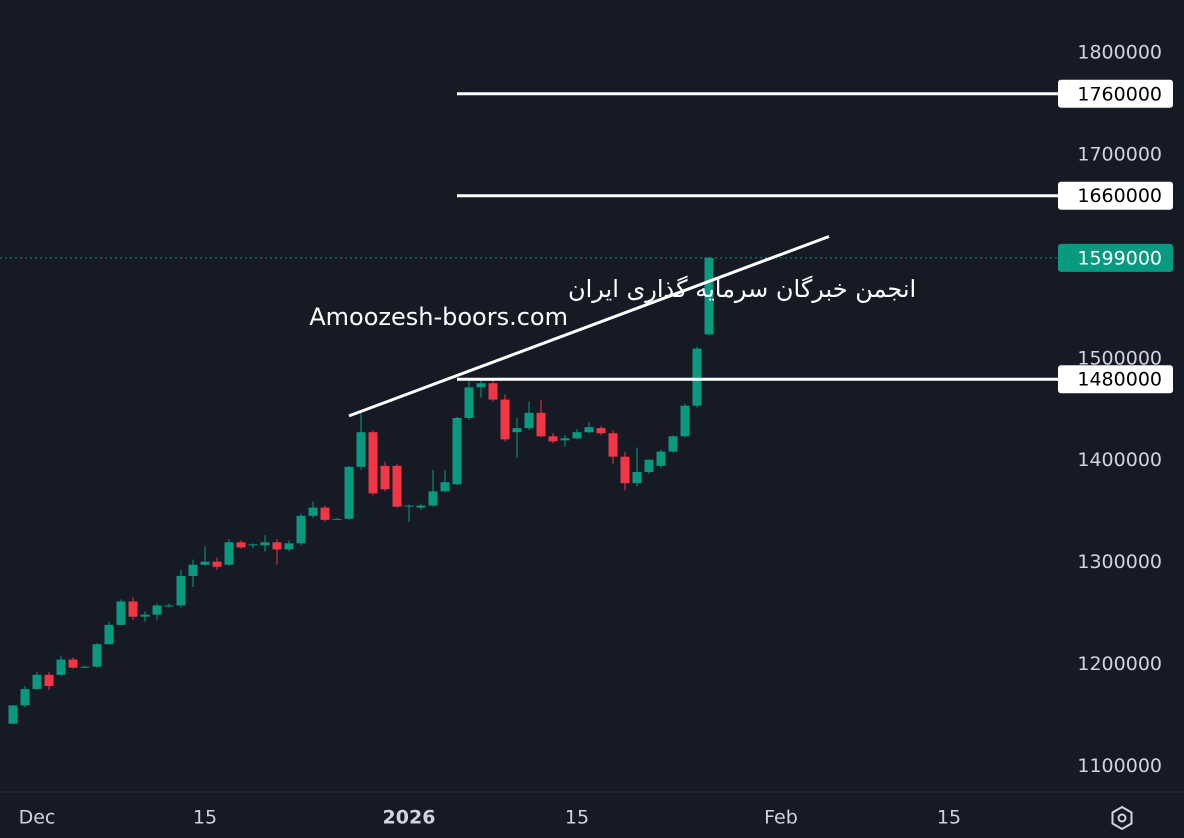 The width and height of the screenshot is (1184, 838). Describe the element at coordinates (1119, 766) in the screenshot. I see `y-tick-label: 1100000` at that location.